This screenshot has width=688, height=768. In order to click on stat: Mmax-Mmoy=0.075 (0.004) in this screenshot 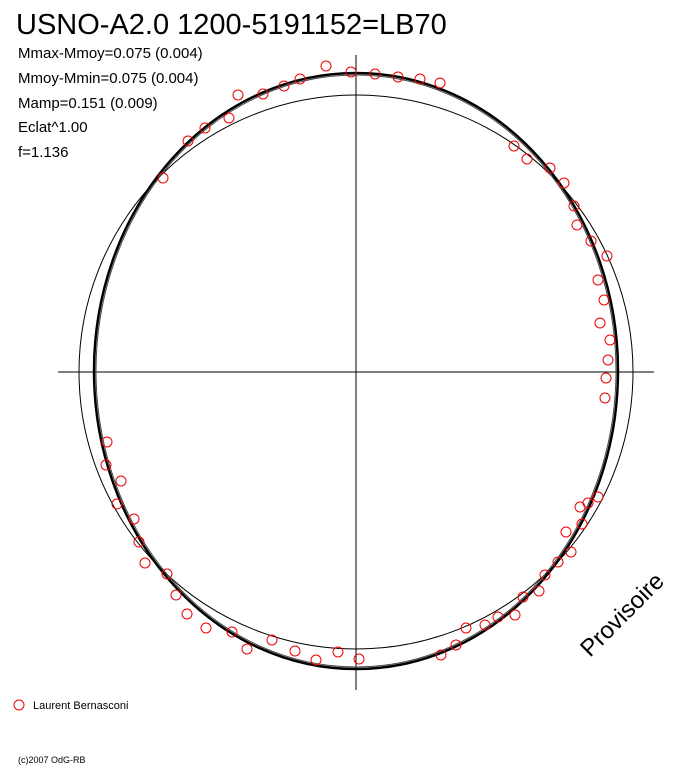, I will do `click(110, 53)`.